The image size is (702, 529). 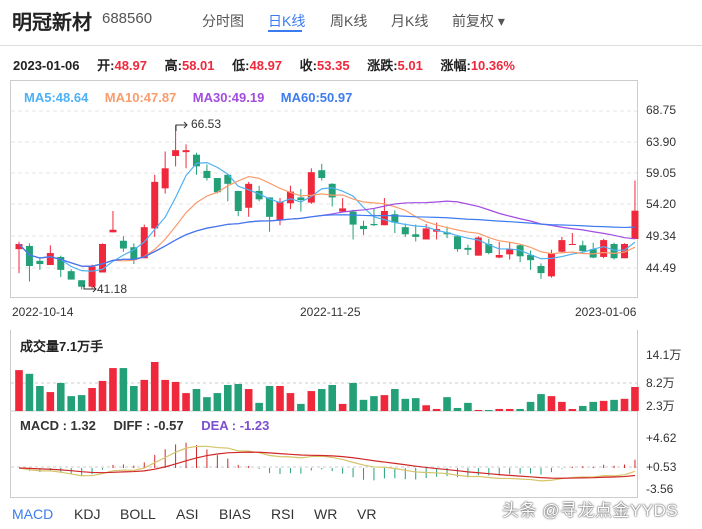 I want to click on date-tick: 2023-01-06, so click(x=606, y=312).